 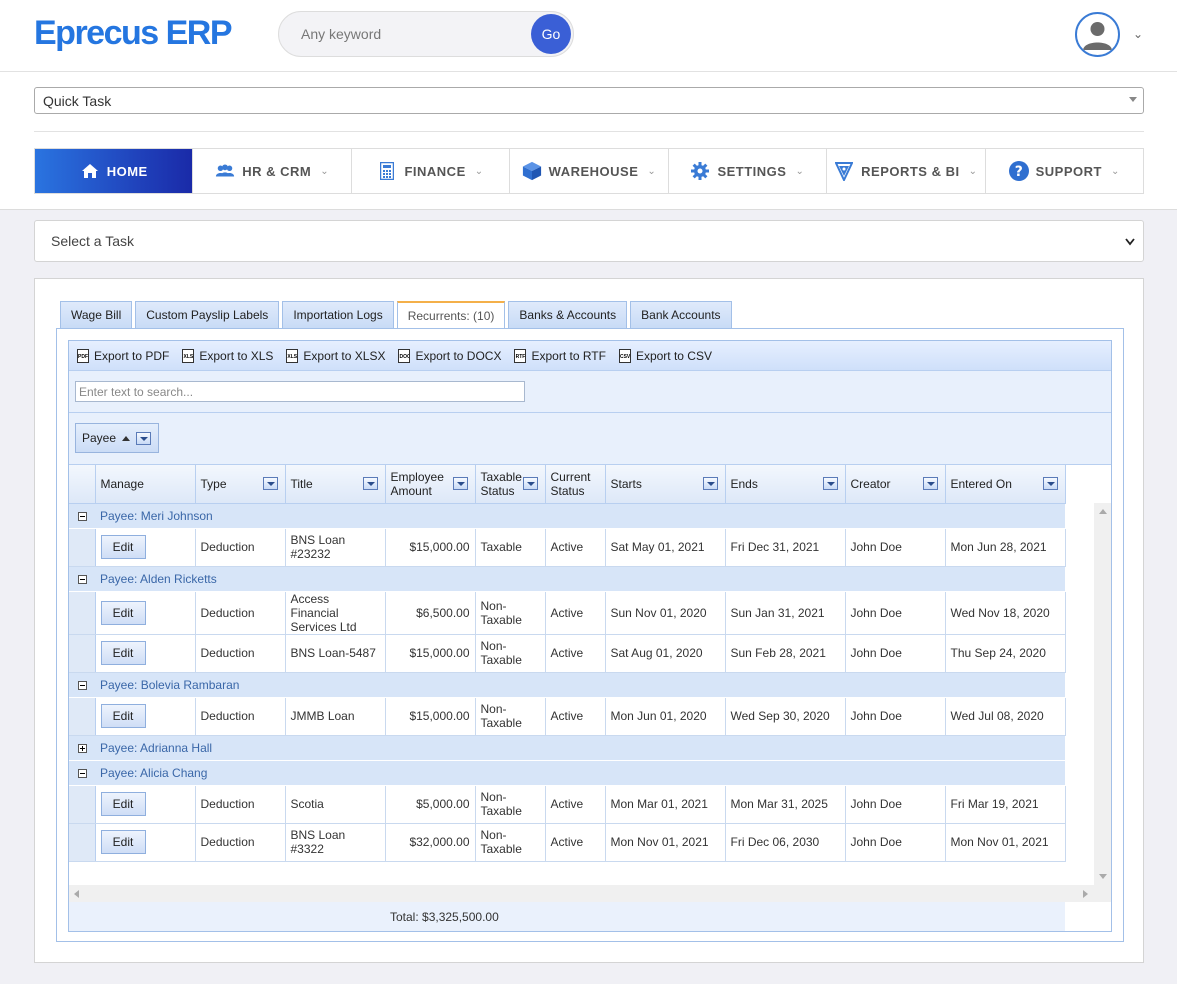 I want to click on group-row: Payee: Alden Ricketts, so click(x=567, y=579).